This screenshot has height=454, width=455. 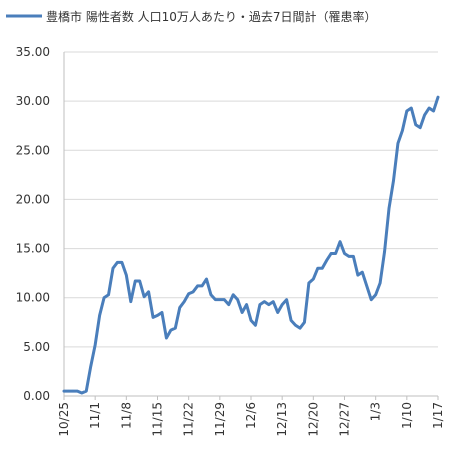 I want to click on y-tick-label: 25.00, so click(x=33, y=150).